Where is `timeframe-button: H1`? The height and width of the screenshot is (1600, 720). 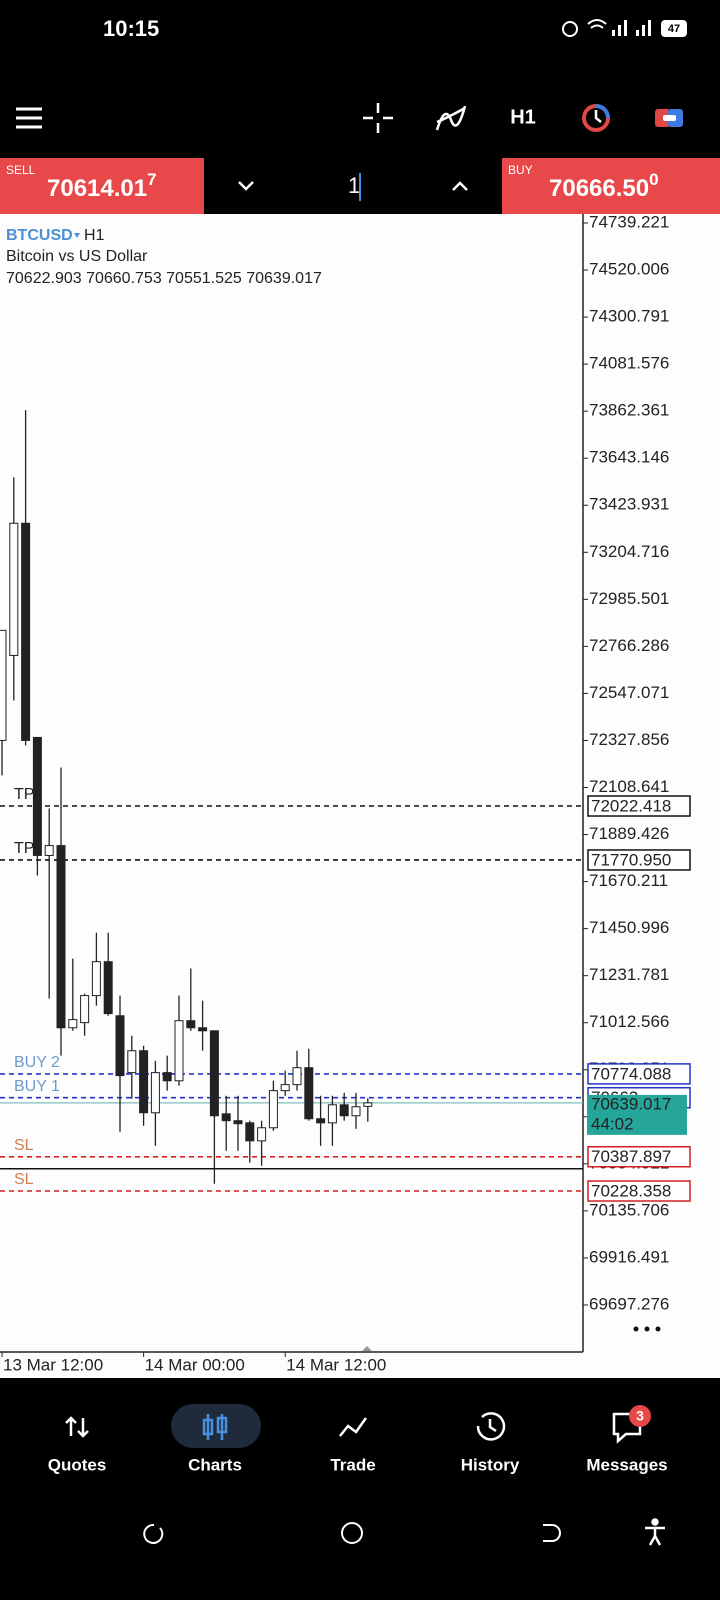 timeframe-button: H1 is located at coordinates (523, 117).